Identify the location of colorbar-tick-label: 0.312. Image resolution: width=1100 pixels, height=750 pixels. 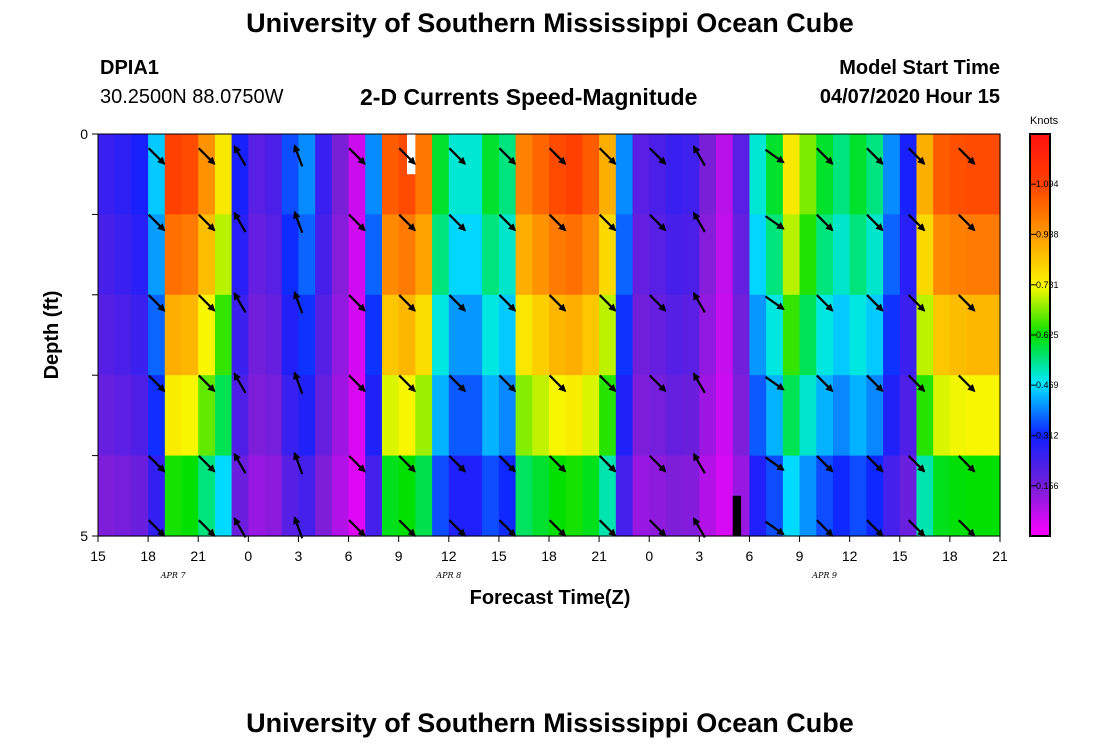
(1047, 436).